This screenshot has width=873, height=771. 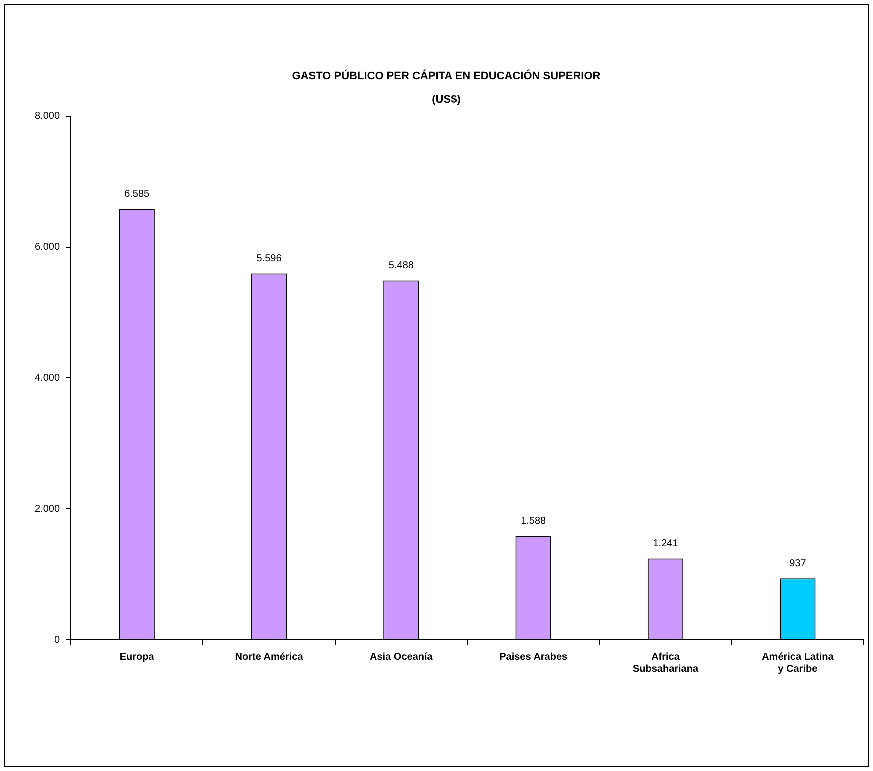 What do you see at coordinates (47, 116) in the screenshot?
I see `y-tick-label: 8.000` at bounding box center [47, 116].